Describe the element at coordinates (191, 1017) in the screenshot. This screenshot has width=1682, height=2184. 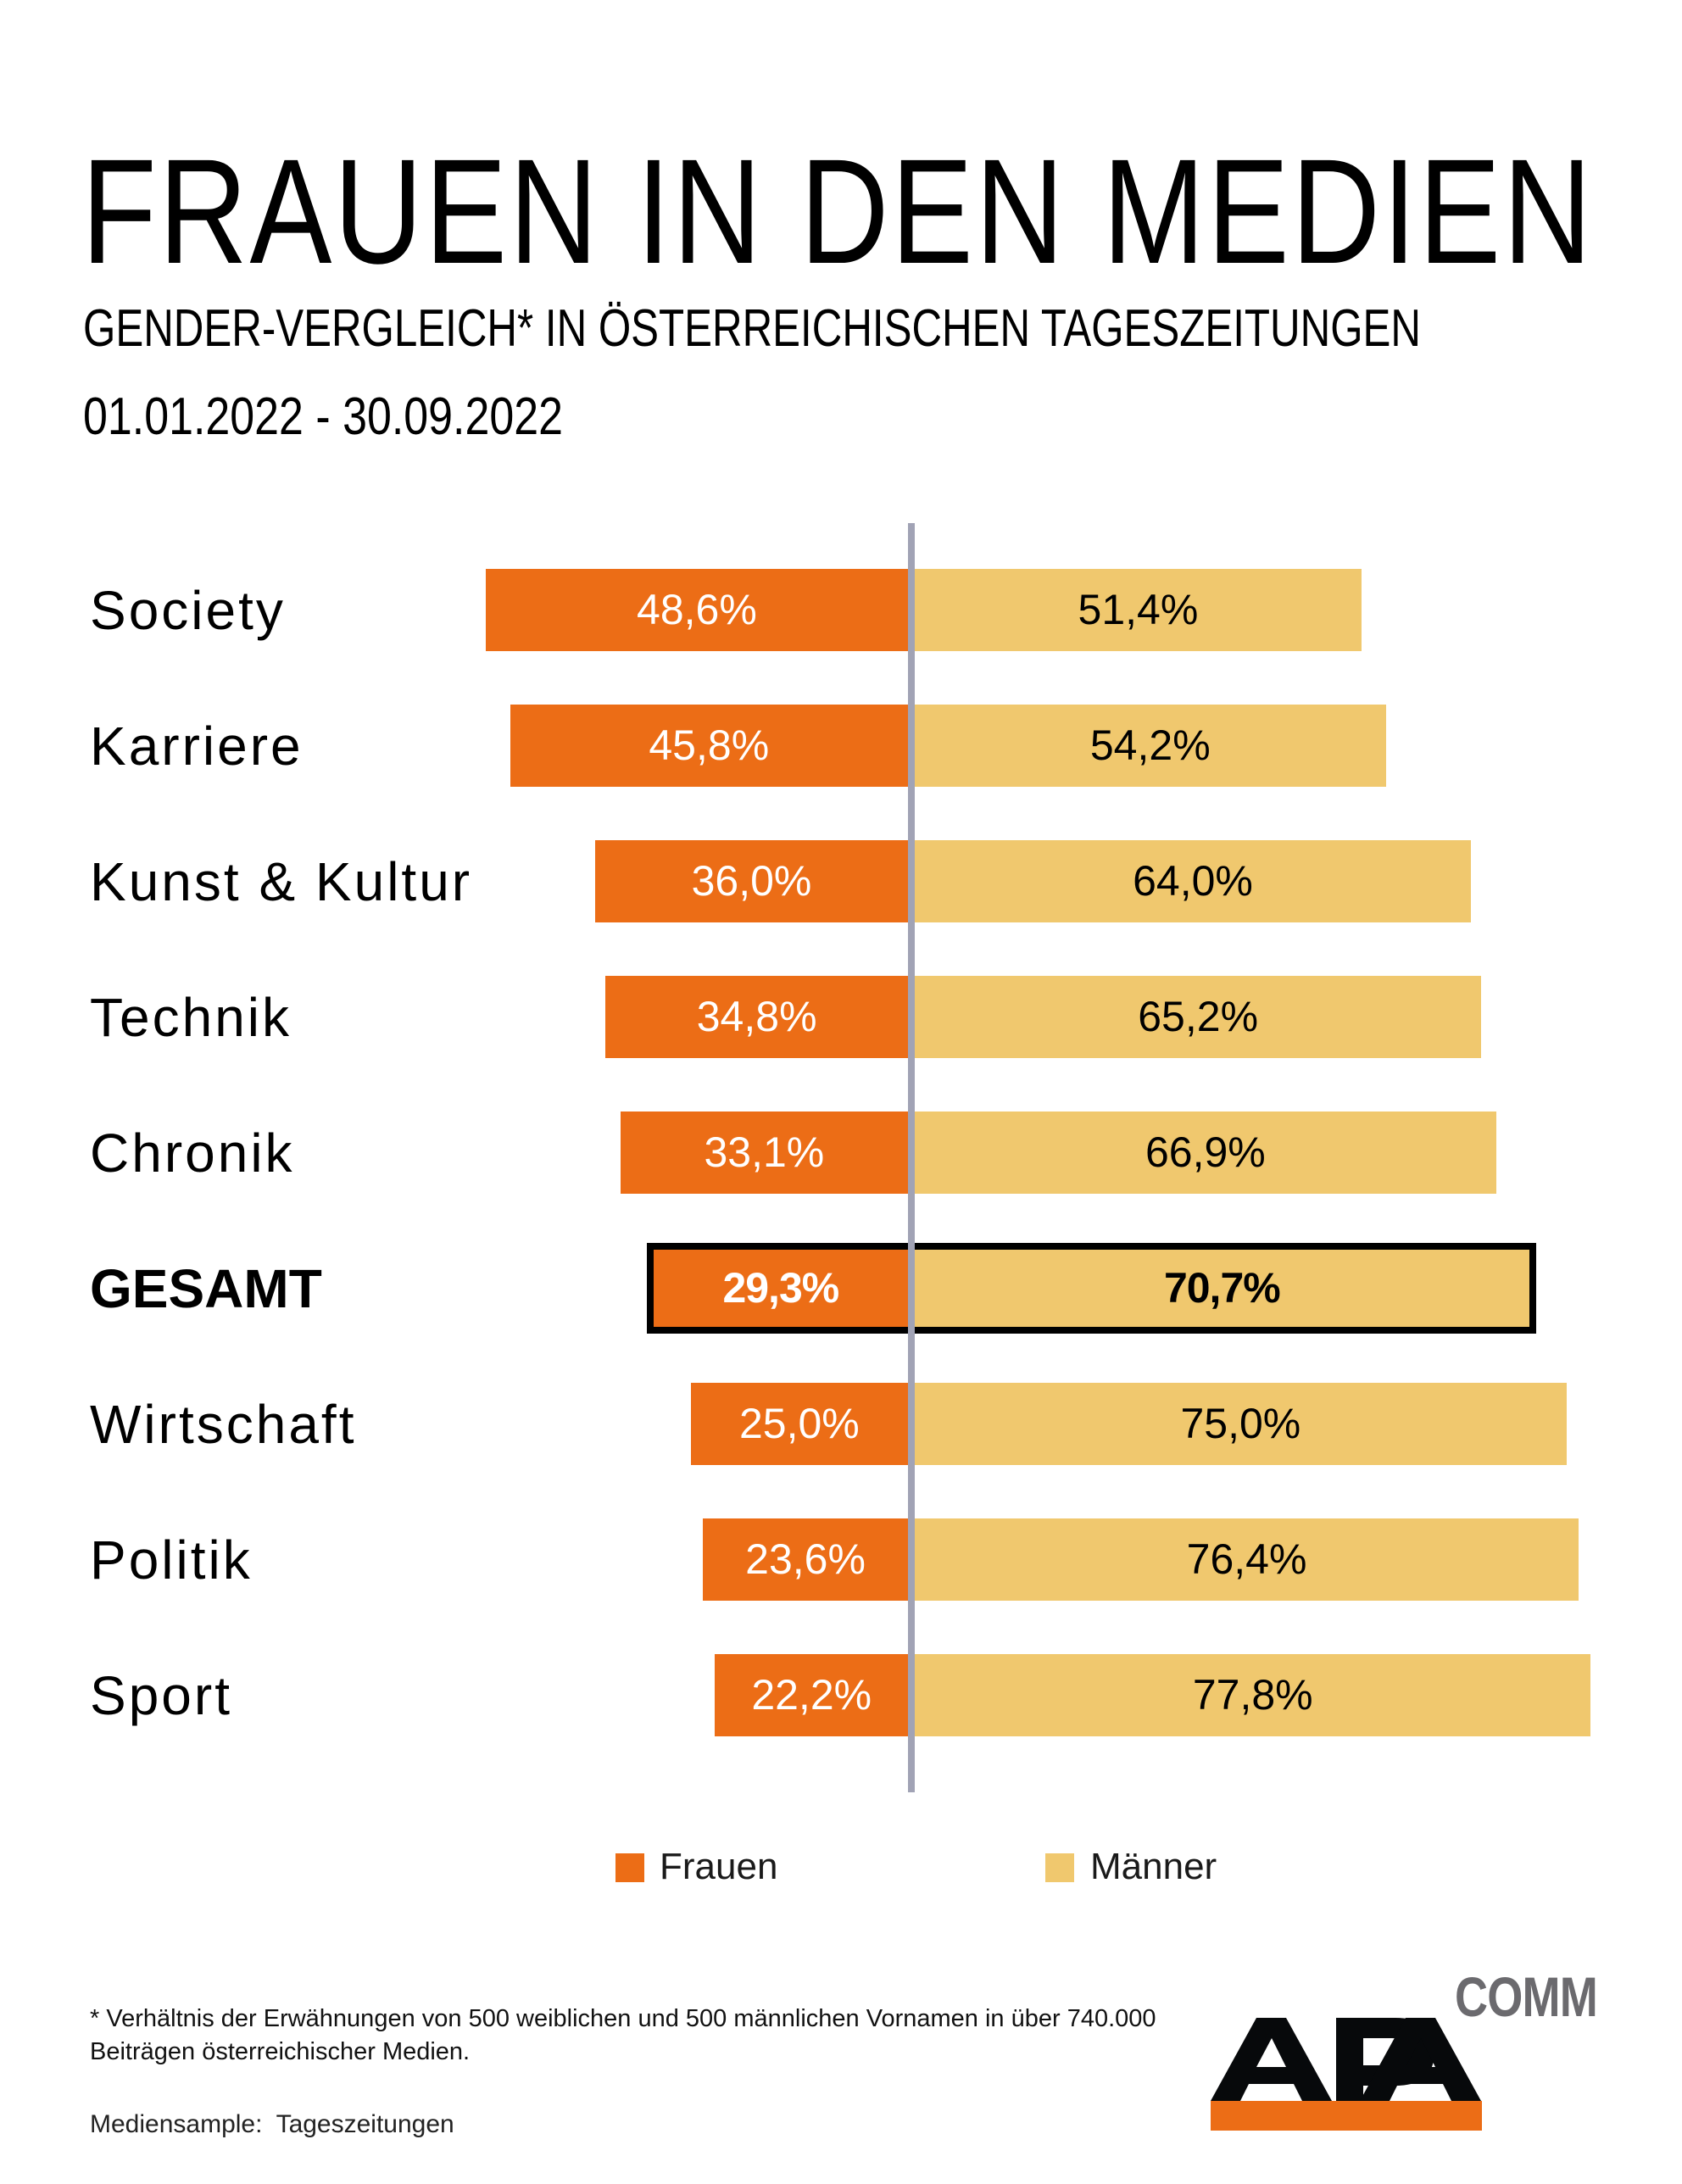
I see `category-label: Technik` at that location.